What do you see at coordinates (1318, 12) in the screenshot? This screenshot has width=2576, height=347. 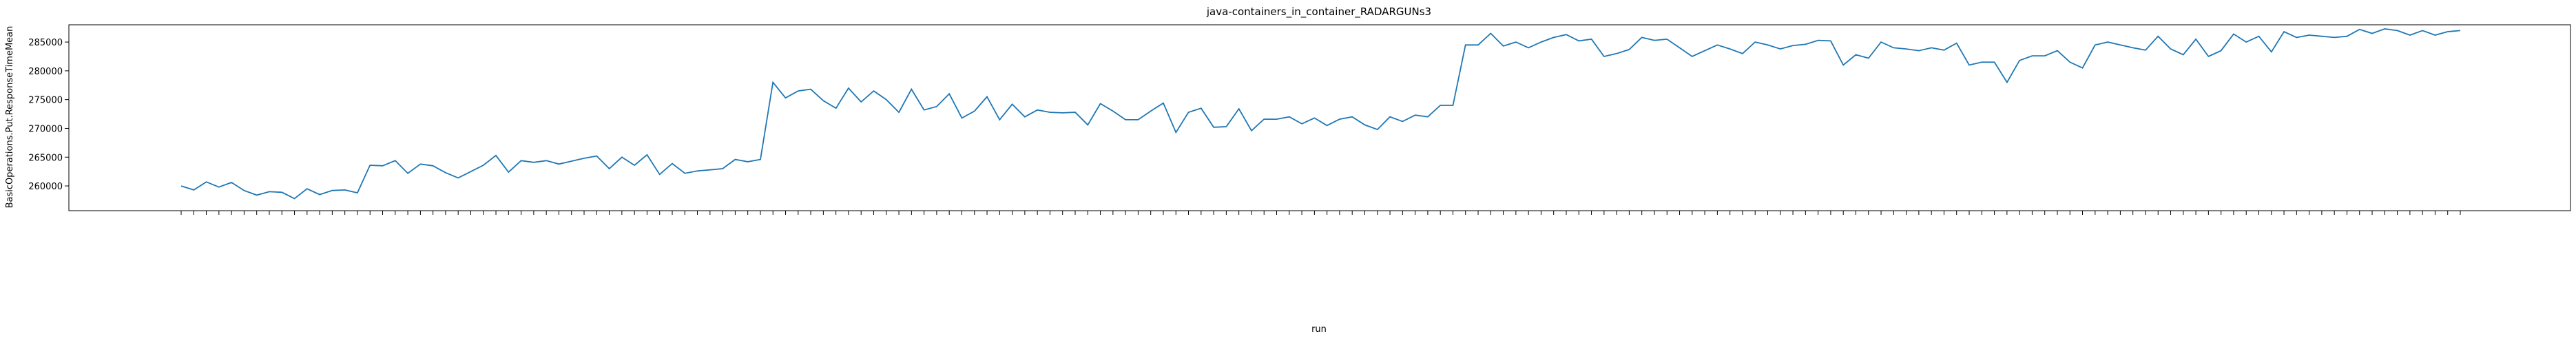 I see `chart-title: java-containers_in_container_RADARGUNs3` at bounding box center [1318, 12].